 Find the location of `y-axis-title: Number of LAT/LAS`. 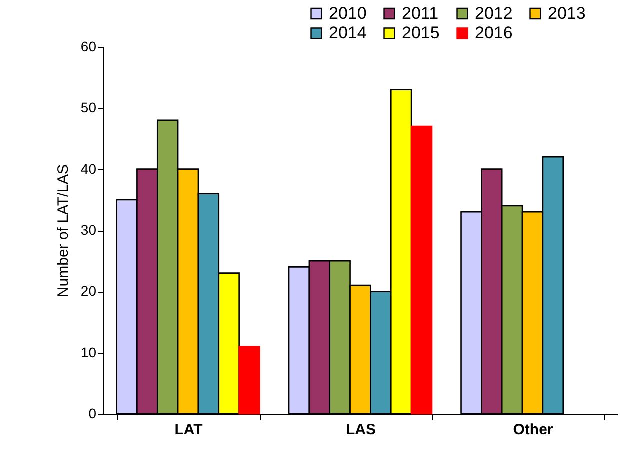

y-axis-title: Number of LAT/LAS is located at coordinates (63, 231).